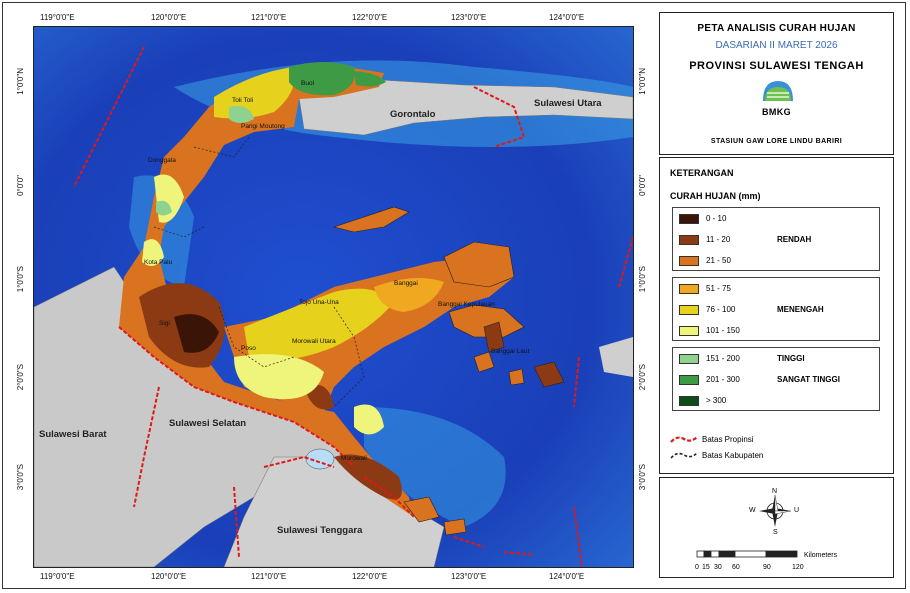  Describe the element at coordinates (800, 309) in the screenshot. I see `legend-category: MENENGAH` at that location.